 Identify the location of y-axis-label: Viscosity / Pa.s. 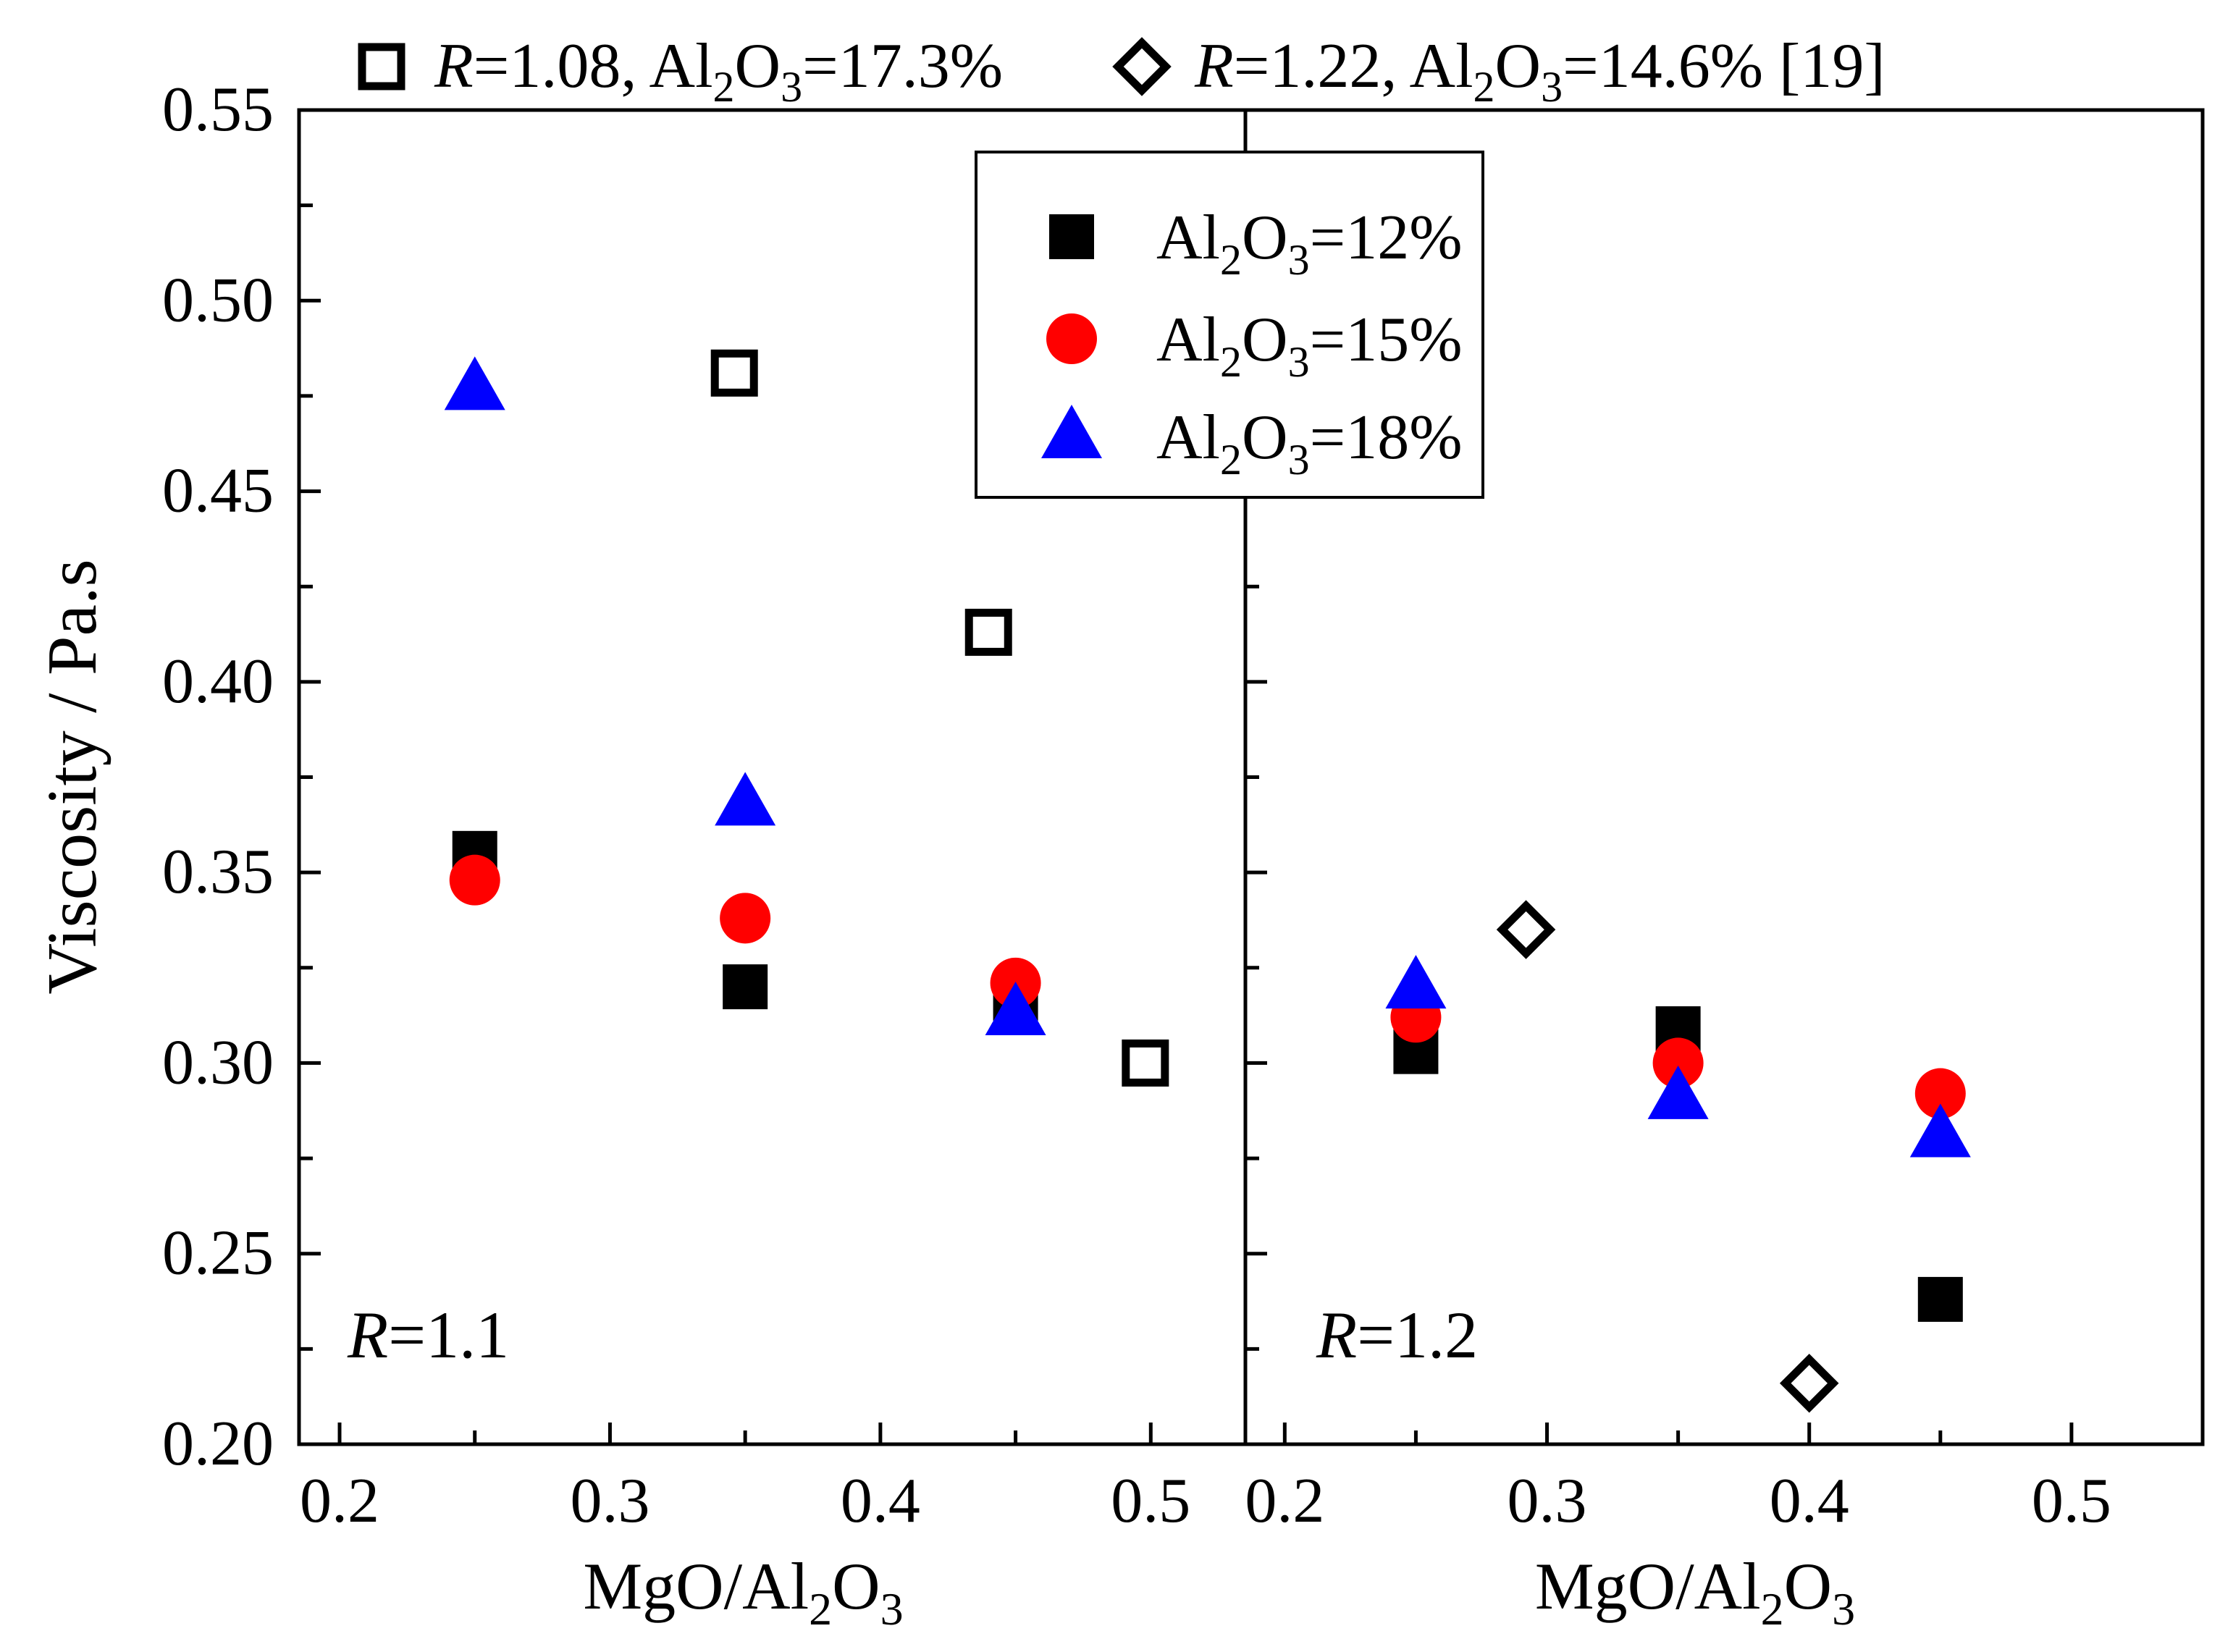
(72, 777).